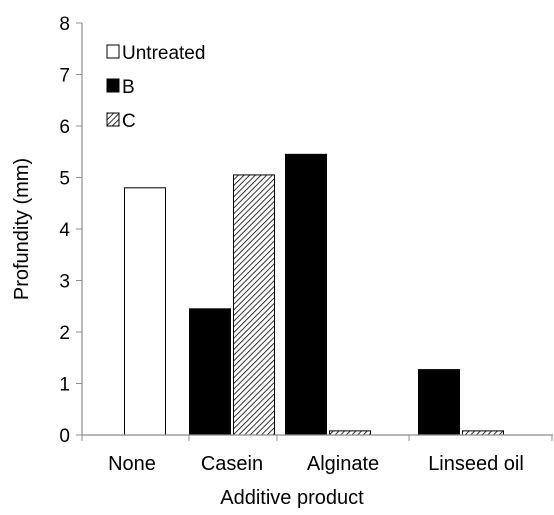  What do you see at coordinates (64, 179) in the screenshot?
I see `y-tick-label: 5` at bounding box center [64, 179].